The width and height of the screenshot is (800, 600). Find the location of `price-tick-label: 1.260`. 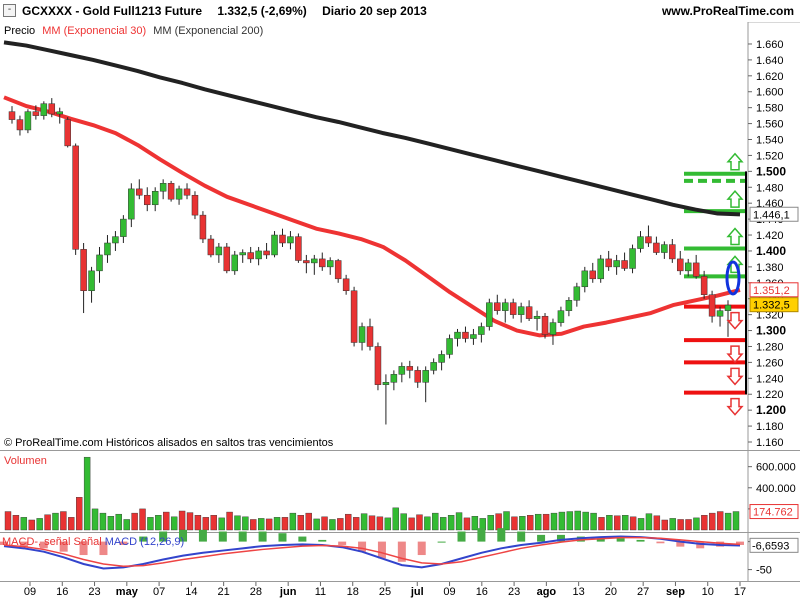

price-tick-label: 1.260 is located at coordinates (770, 363).